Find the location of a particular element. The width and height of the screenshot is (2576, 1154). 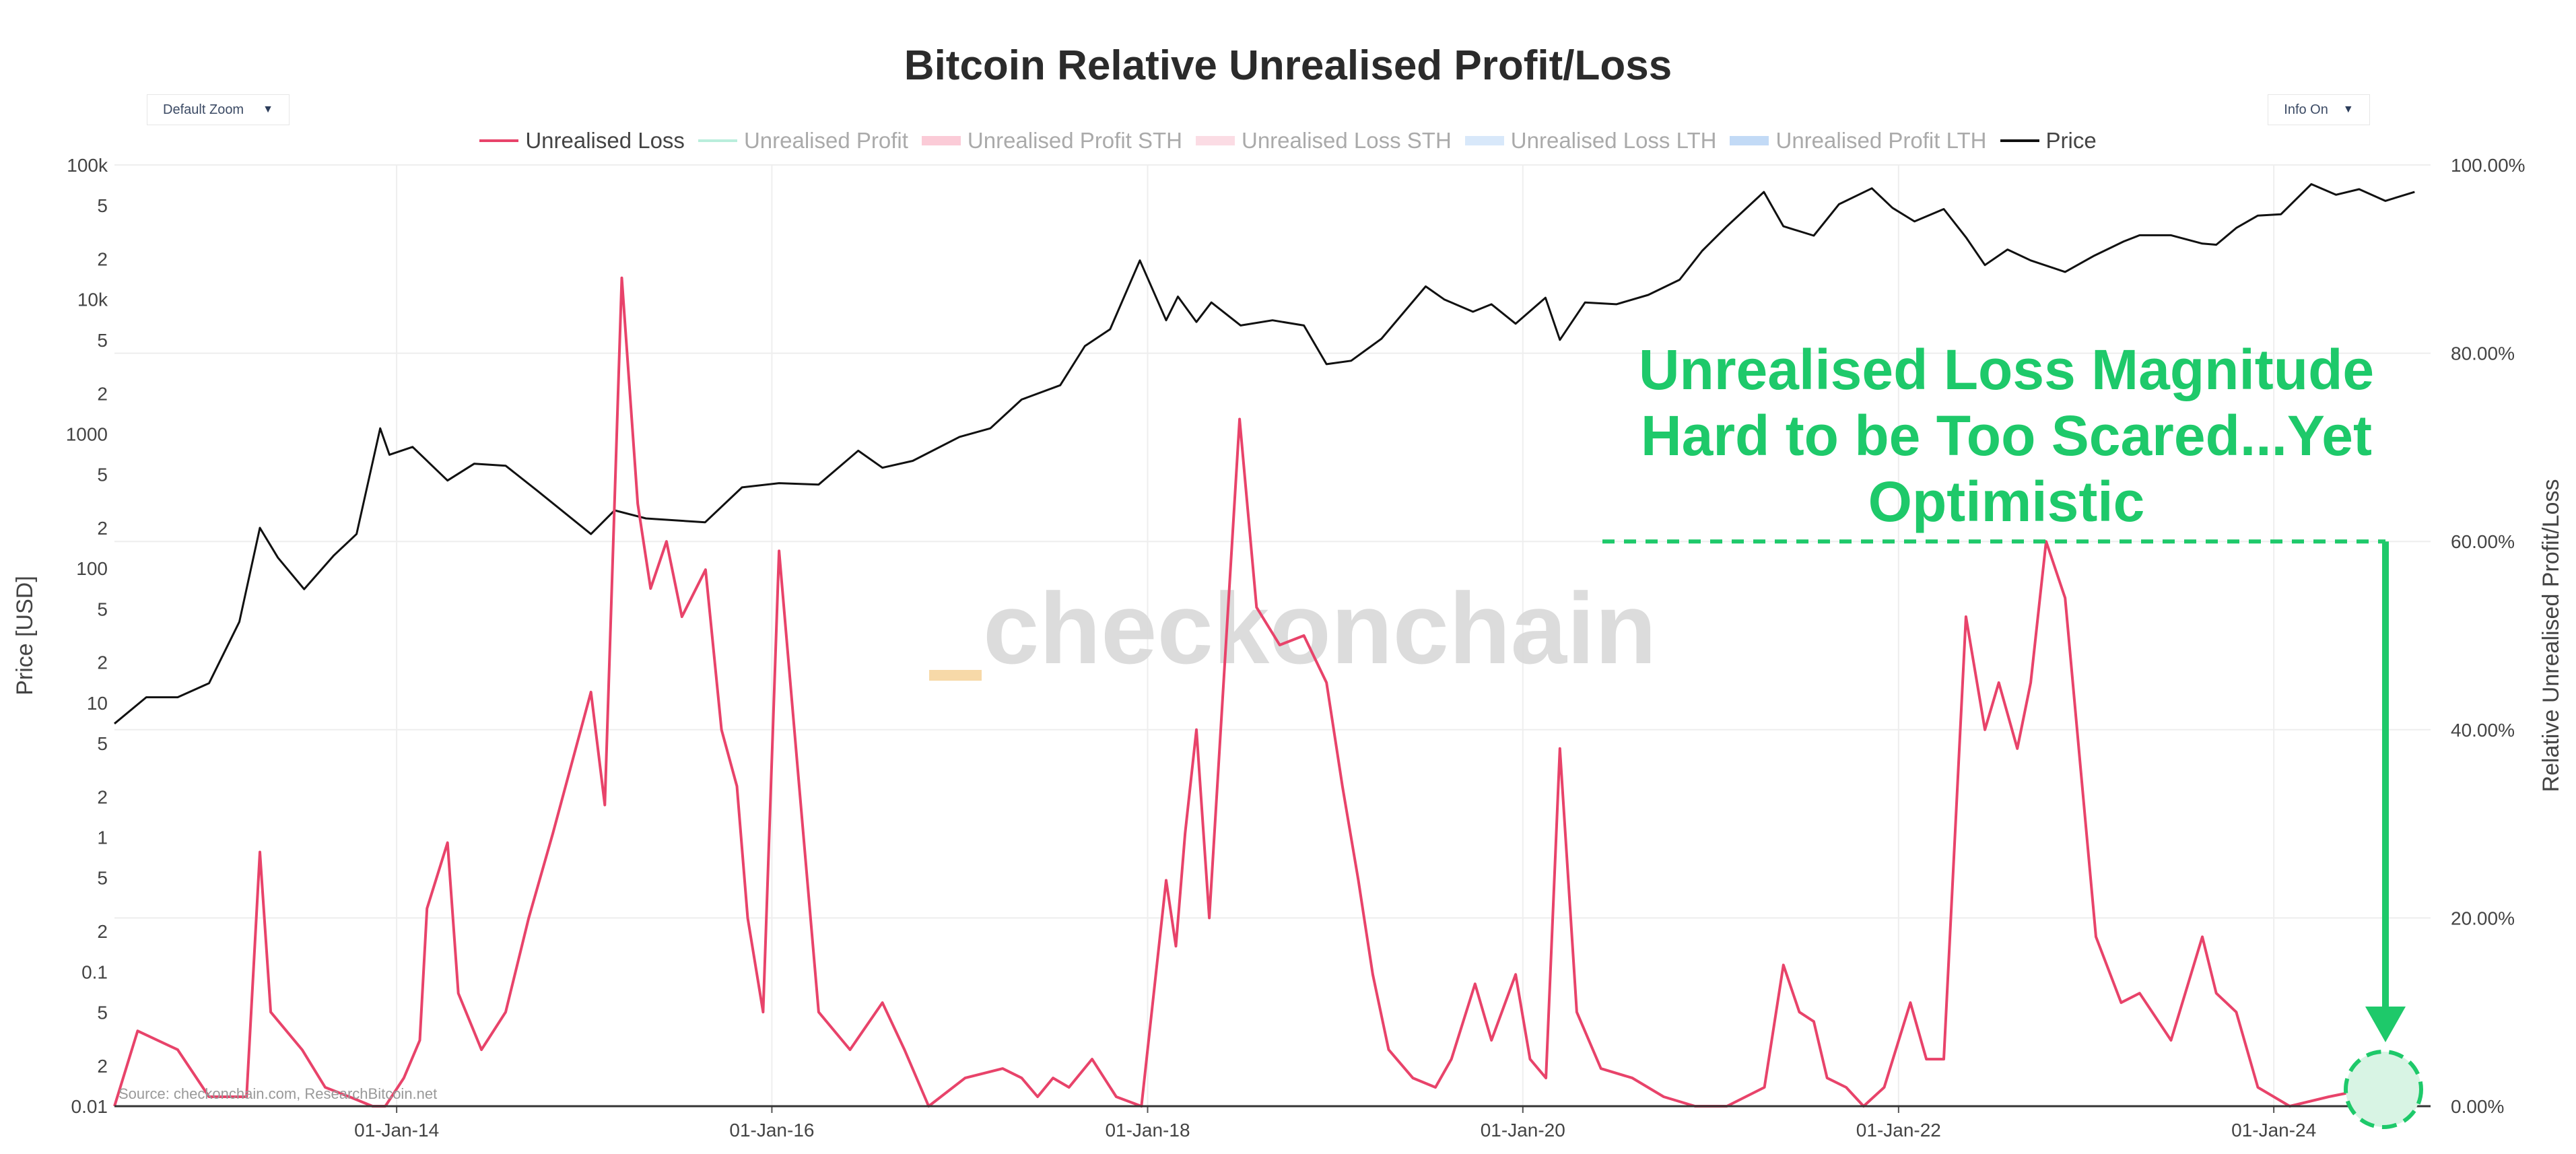

x-tick-label: 01-Jan-22 is located at coordinates (1899, 1130).